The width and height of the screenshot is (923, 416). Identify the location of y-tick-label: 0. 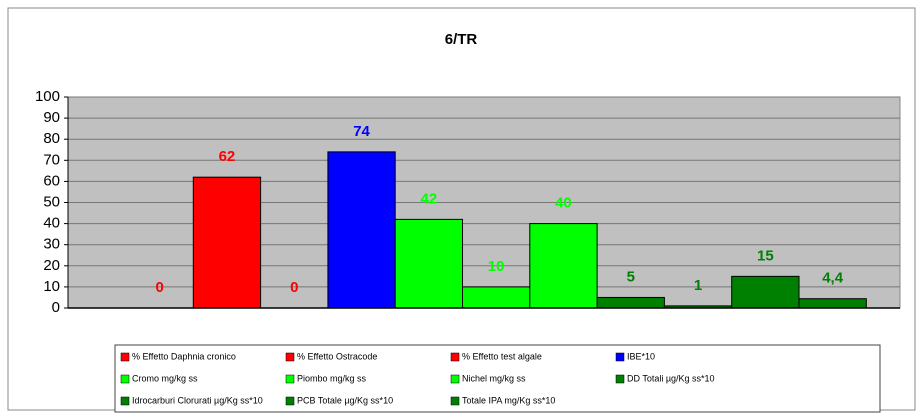
(56, 307).